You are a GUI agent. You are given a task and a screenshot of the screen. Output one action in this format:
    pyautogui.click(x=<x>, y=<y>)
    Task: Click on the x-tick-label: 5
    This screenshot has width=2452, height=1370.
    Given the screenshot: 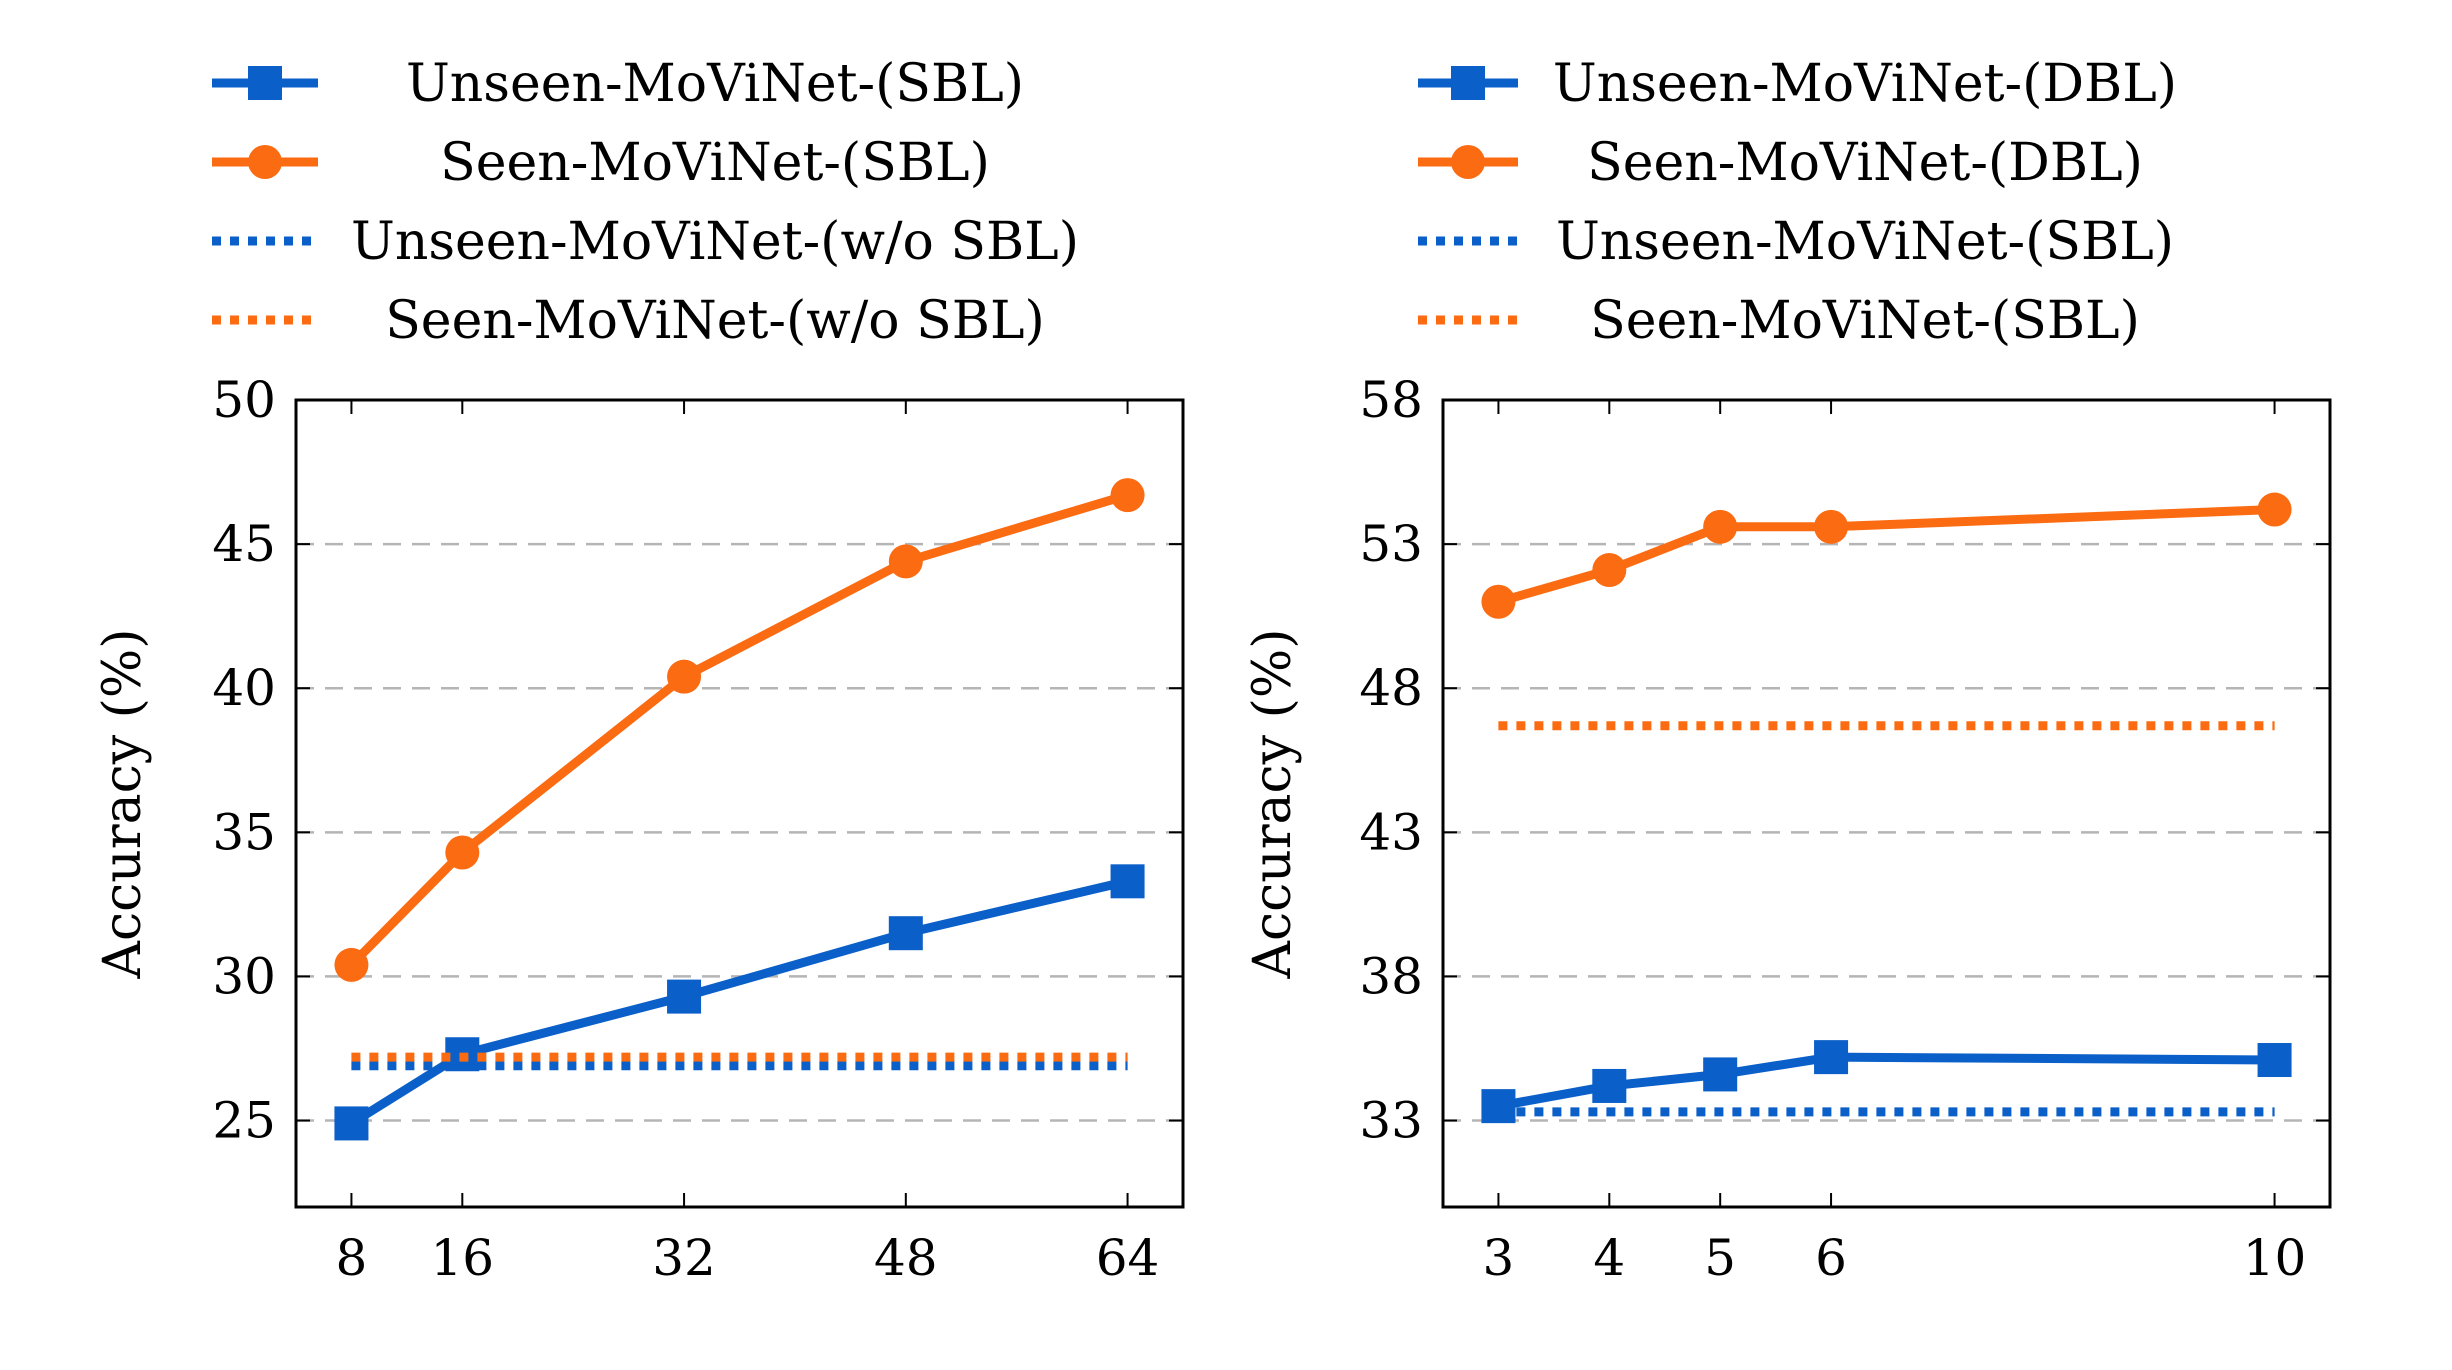 What is the action you would take?
    pyautogui.click(x=1720, y=1258)
    